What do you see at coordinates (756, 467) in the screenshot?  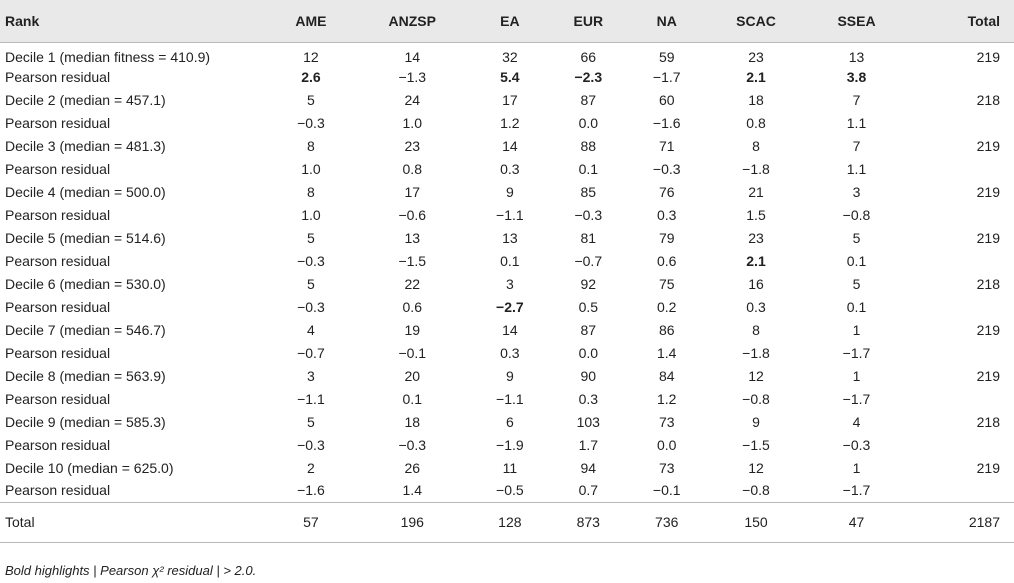 I see `cell-scac: 12` at bounding box center [756, 467].